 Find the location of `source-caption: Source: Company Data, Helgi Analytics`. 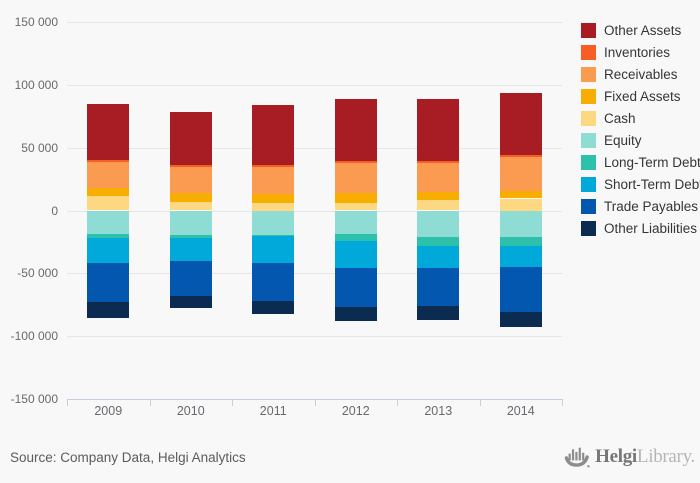

source-caption: Source: Company Data, Helgi Analytics is located at coordinates (128, 457).